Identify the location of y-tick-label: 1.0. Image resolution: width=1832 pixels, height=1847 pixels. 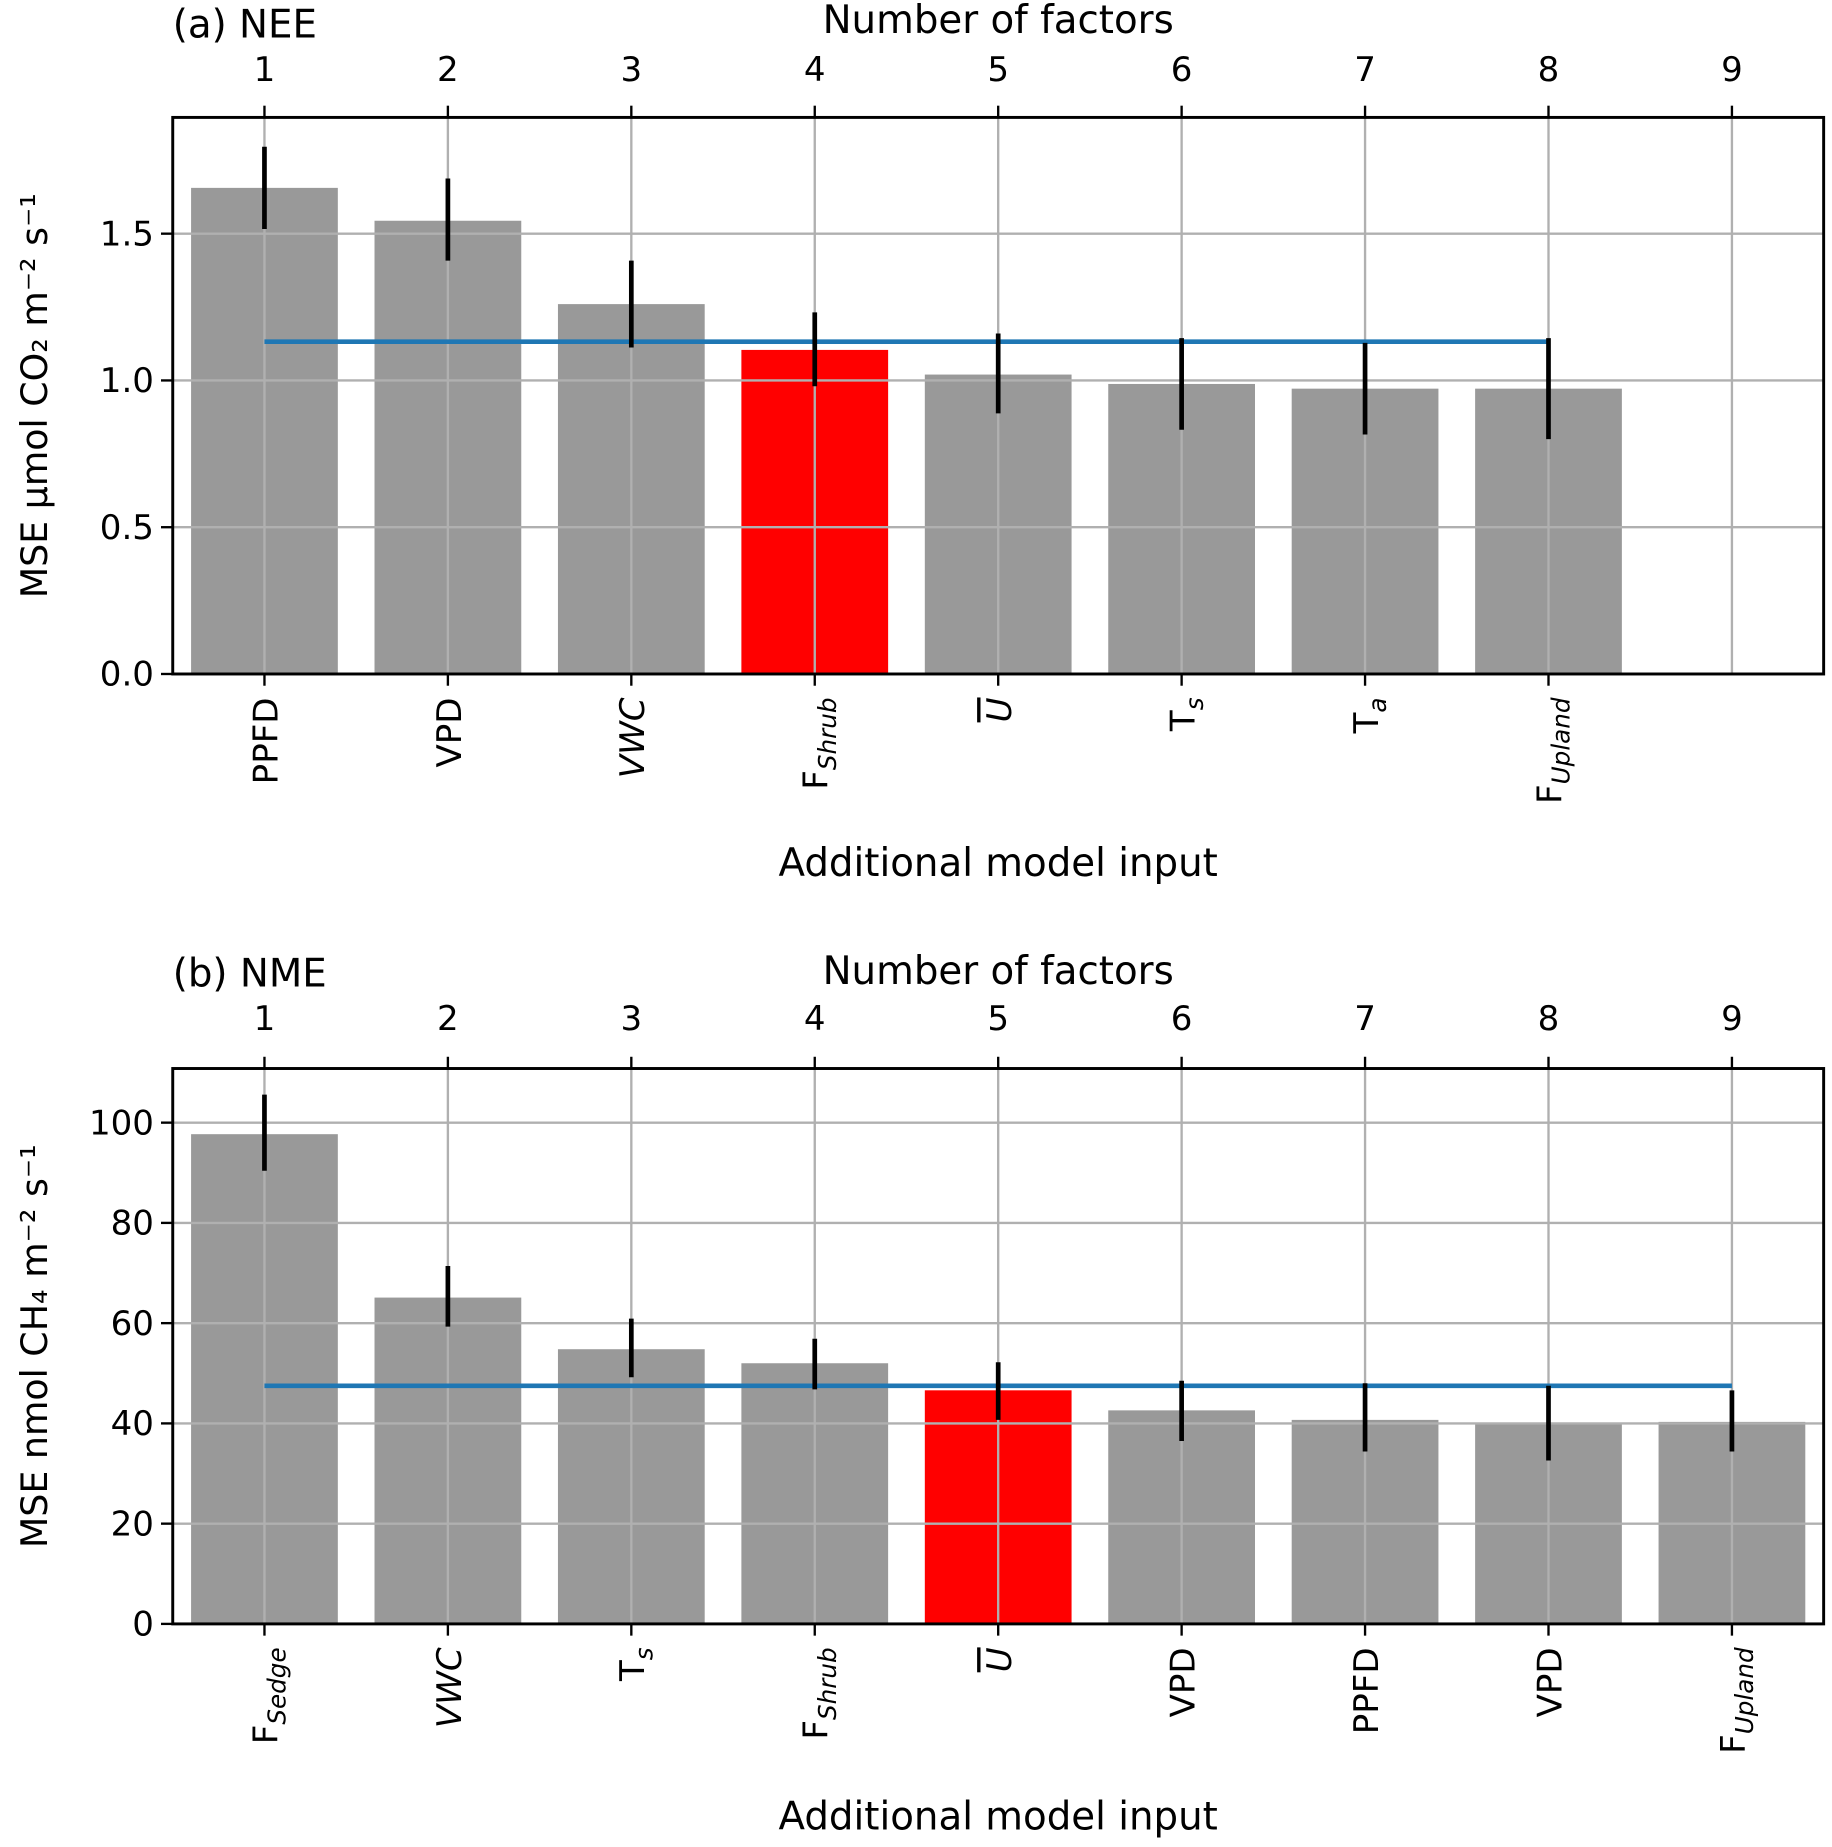
(127, 381).